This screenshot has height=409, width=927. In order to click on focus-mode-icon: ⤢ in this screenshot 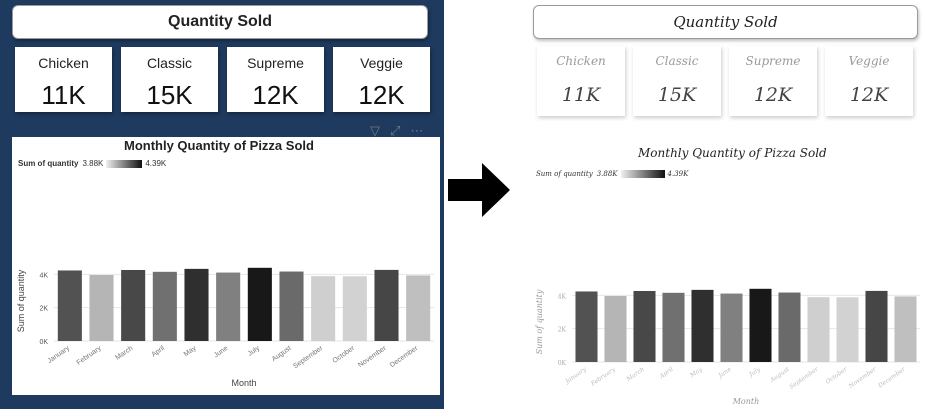, I will do `click(395, 130)`.